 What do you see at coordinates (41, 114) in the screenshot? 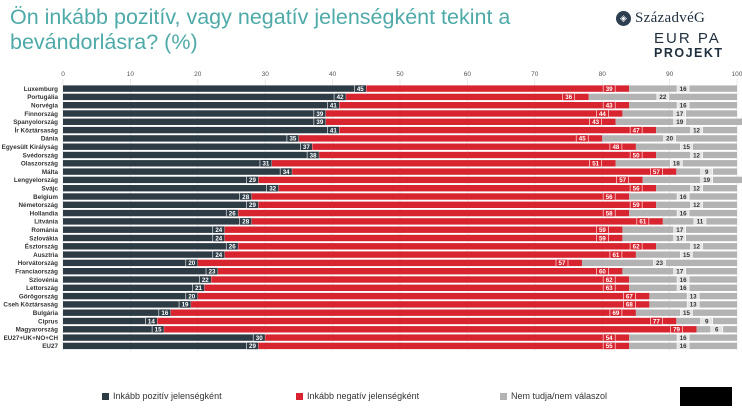
I see `category-label: Finnország` at bounding box center [41, 114].